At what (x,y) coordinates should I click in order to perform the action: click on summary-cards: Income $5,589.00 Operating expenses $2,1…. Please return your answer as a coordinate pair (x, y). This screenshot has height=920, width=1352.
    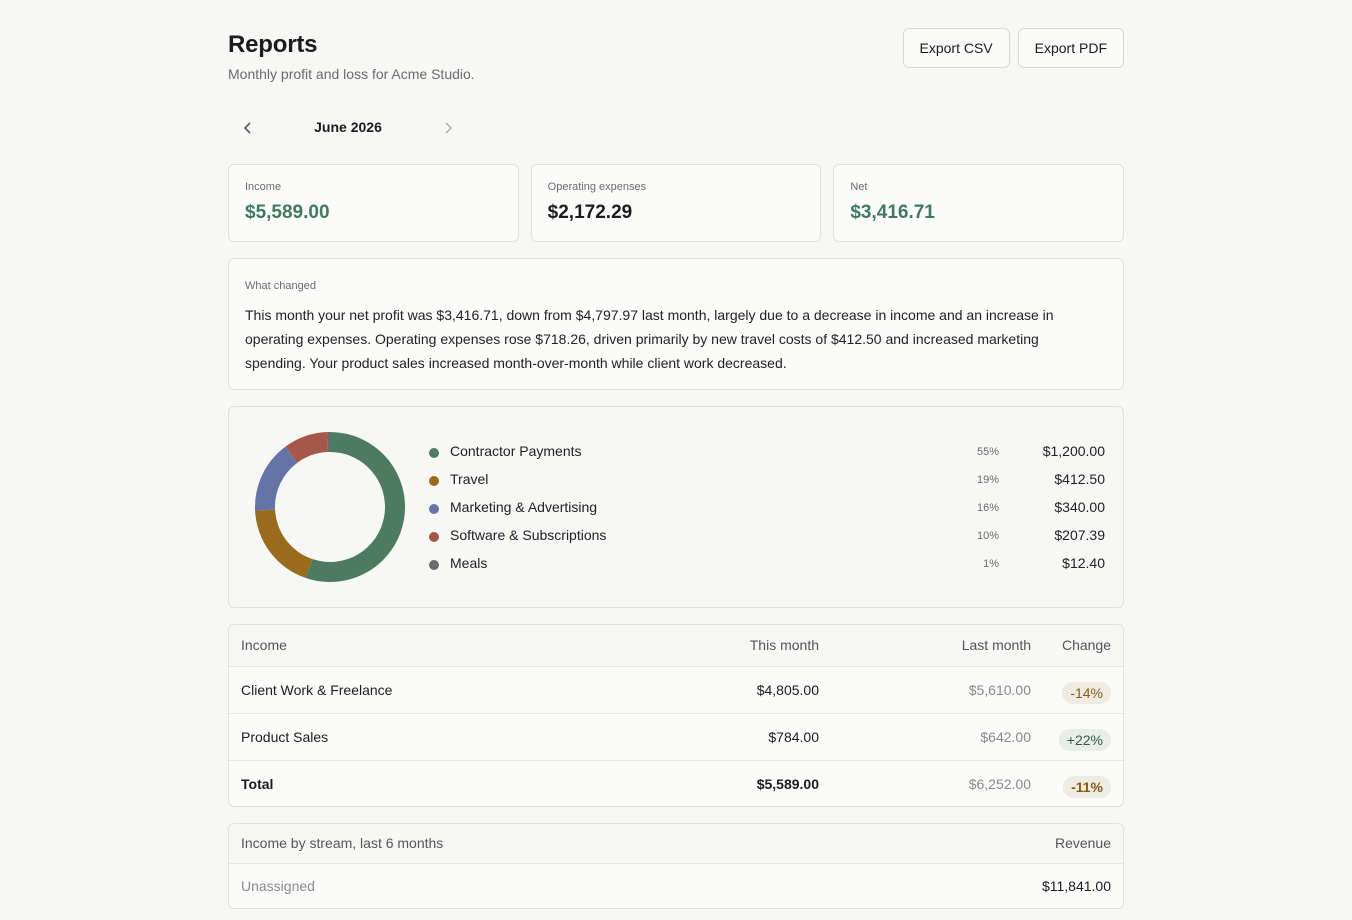
    Looking at the image, I should click on (676, 203).